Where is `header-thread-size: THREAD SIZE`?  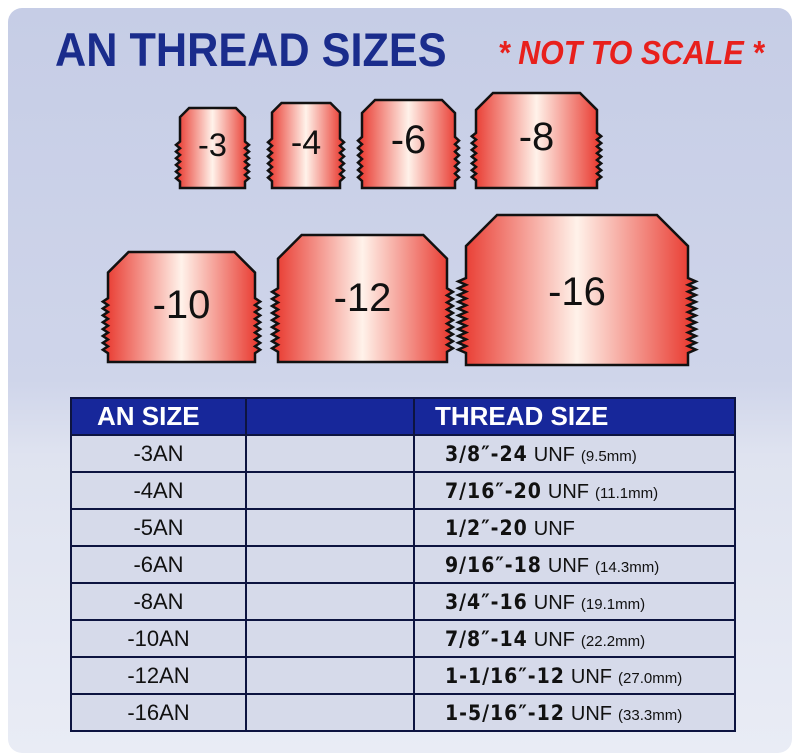 header-thread-size: THREAD SIZE is located at coordinates (574, 416).